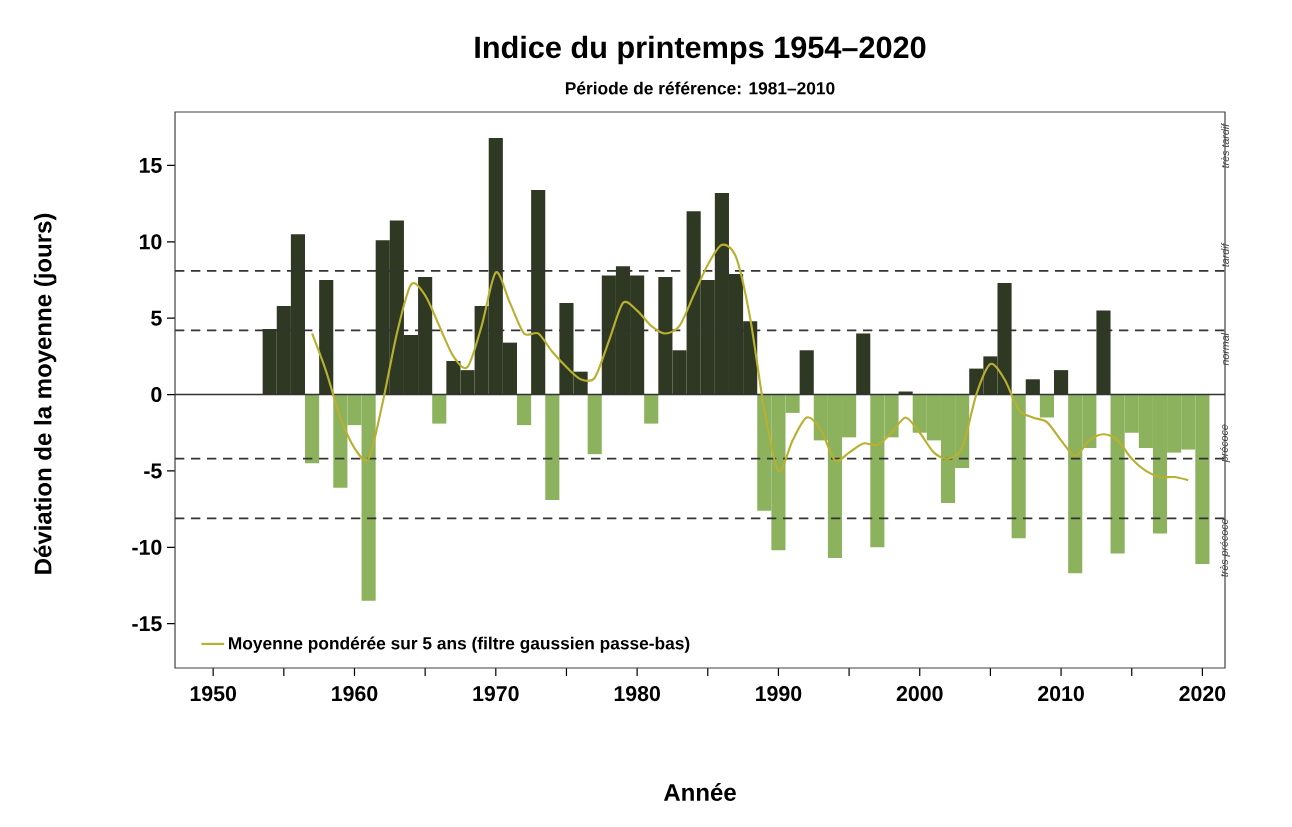 The image size is (1292, 827). What do you see at coordinates (355, 694) in the screenshot?
I see `x-tick-label: 1960` at bounding box center [355, 694].